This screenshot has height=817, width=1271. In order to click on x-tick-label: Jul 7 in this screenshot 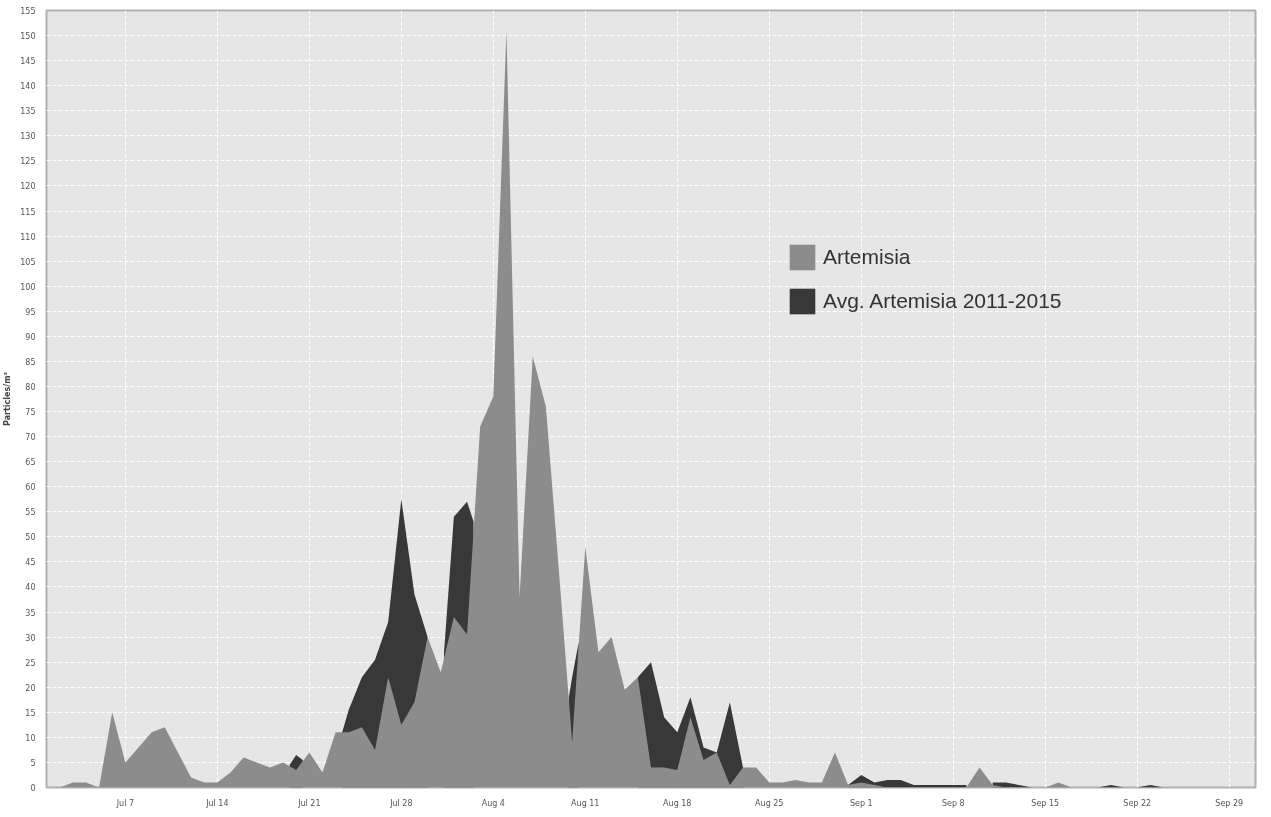, I will do `click(124, 803)`.